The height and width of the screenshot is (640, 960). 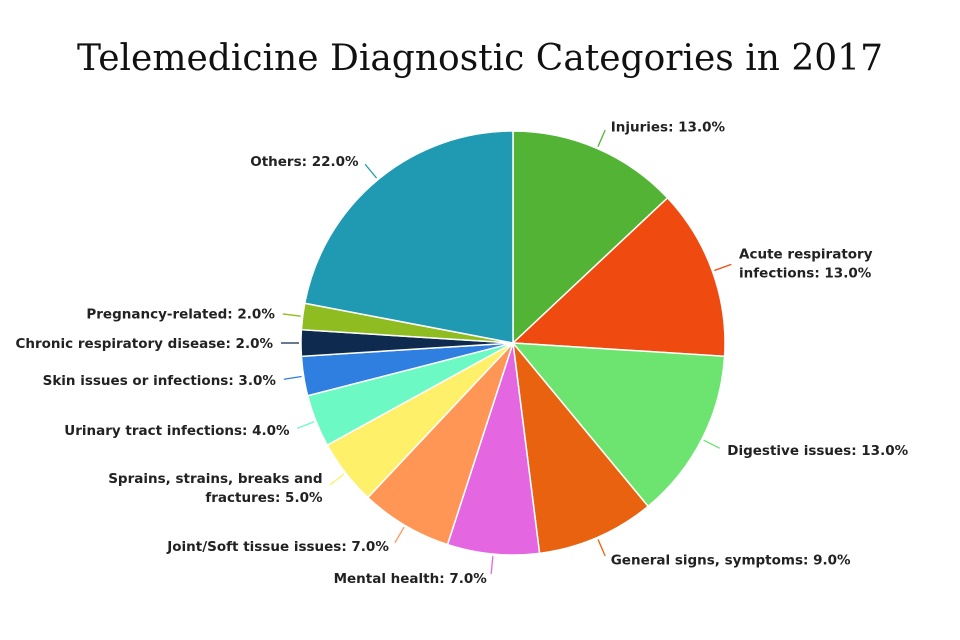 I want to click on leader-line-acute-respiratory-infections, so click(x=723, y=267).